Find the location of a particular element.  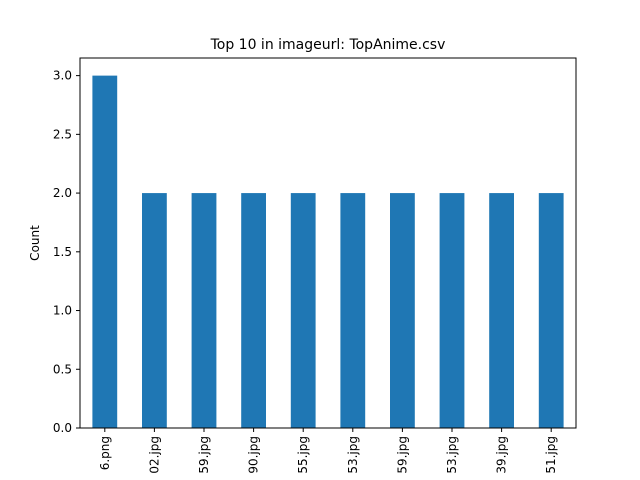

y-tick-label-1: 0.5 is located at coordinates (62, 369).